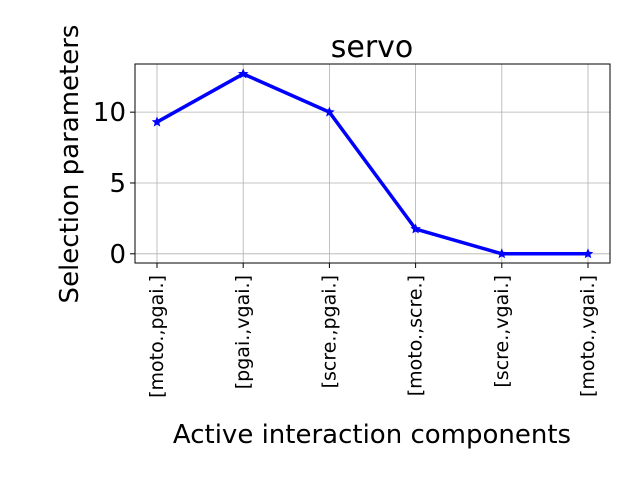  Describe the element at coordinates (372, 47) in the screenshot. I see `chart-title: servo` at that location.